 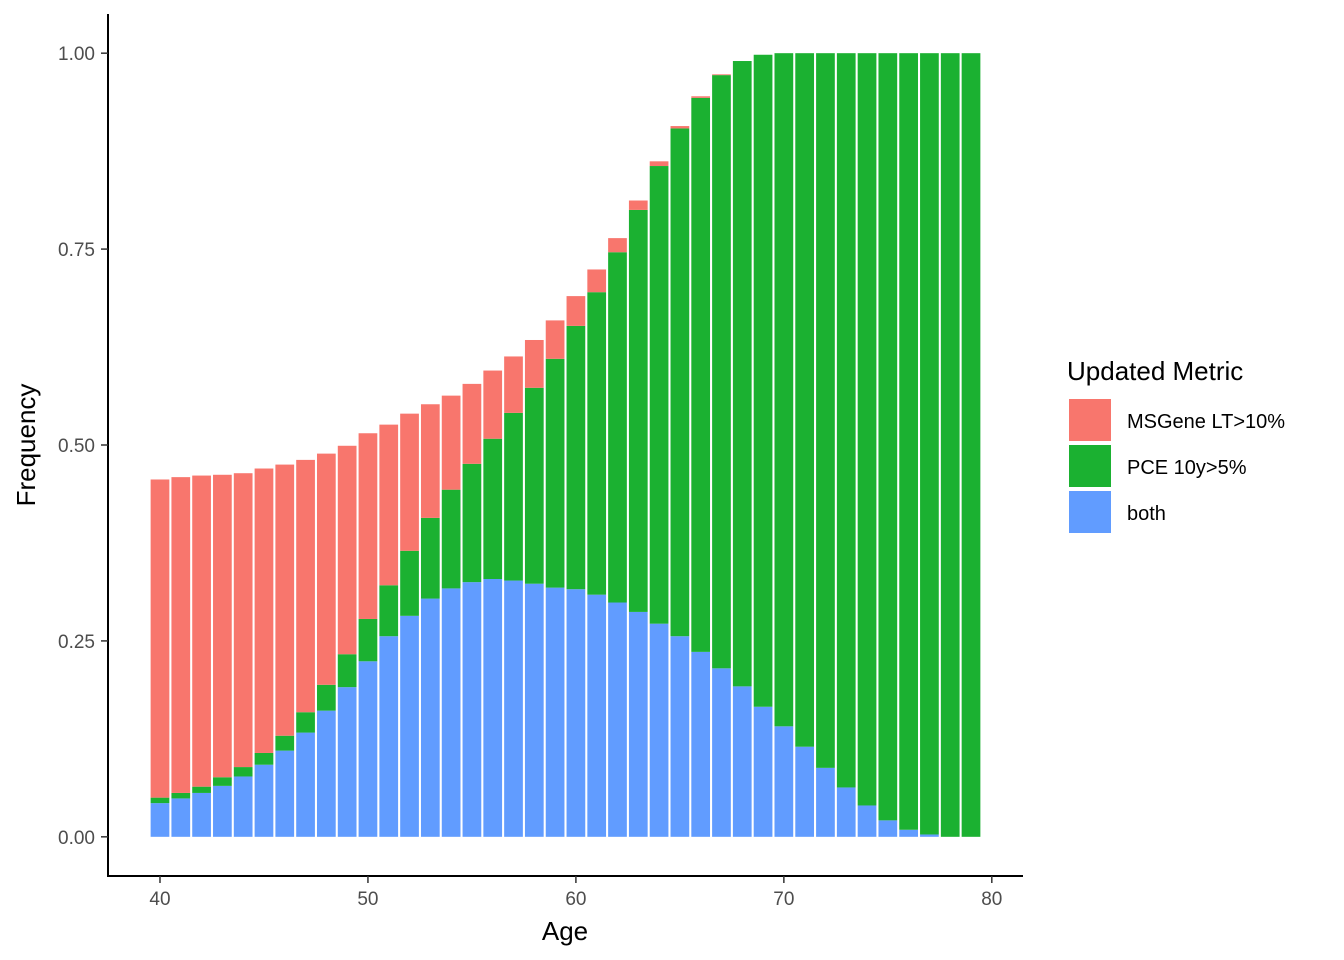 I want to click on legend-label: PCE 10y>5%, so click(x=1187, y=468).